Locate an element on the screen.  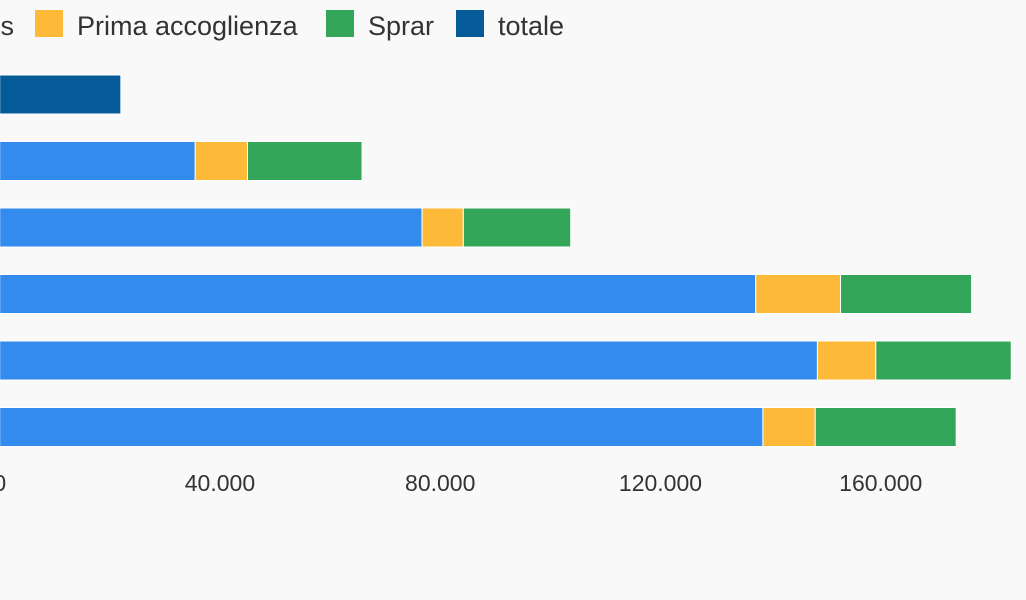
x-tick-label: 120.000 is located at coordinates (660, 483).